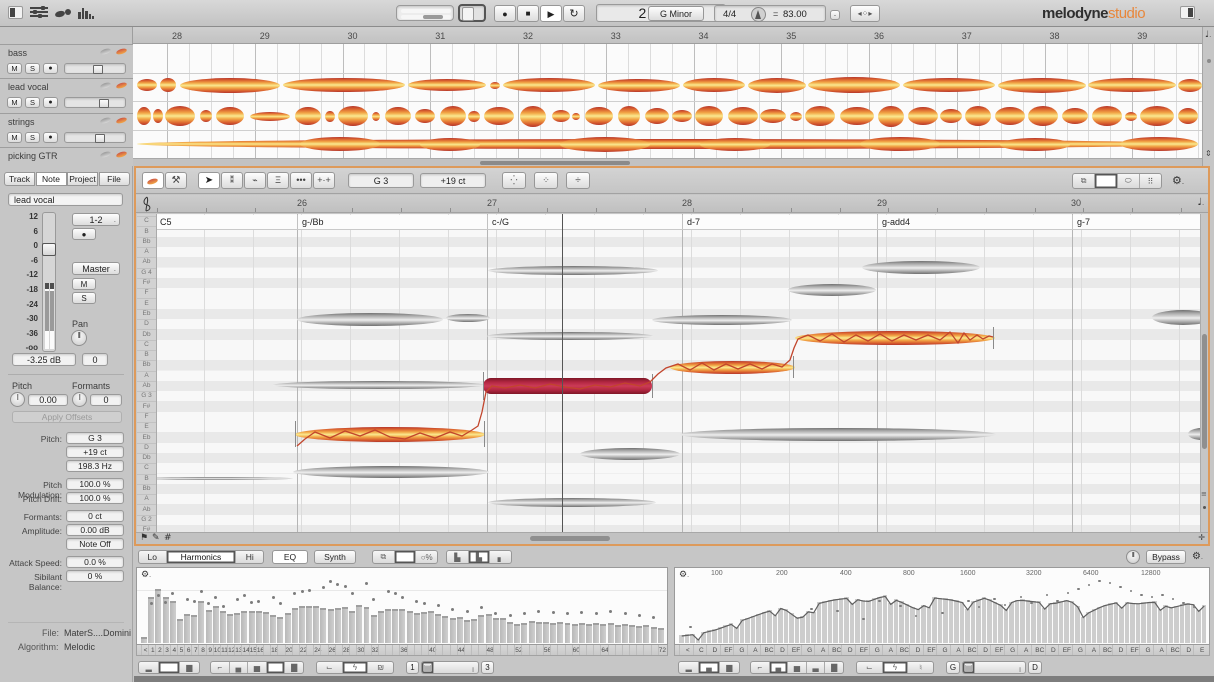  What do you see at coordinates (453, 180) in the screenshot?
I see `cent-field: +19 ct` at bounding box center [453, 180].